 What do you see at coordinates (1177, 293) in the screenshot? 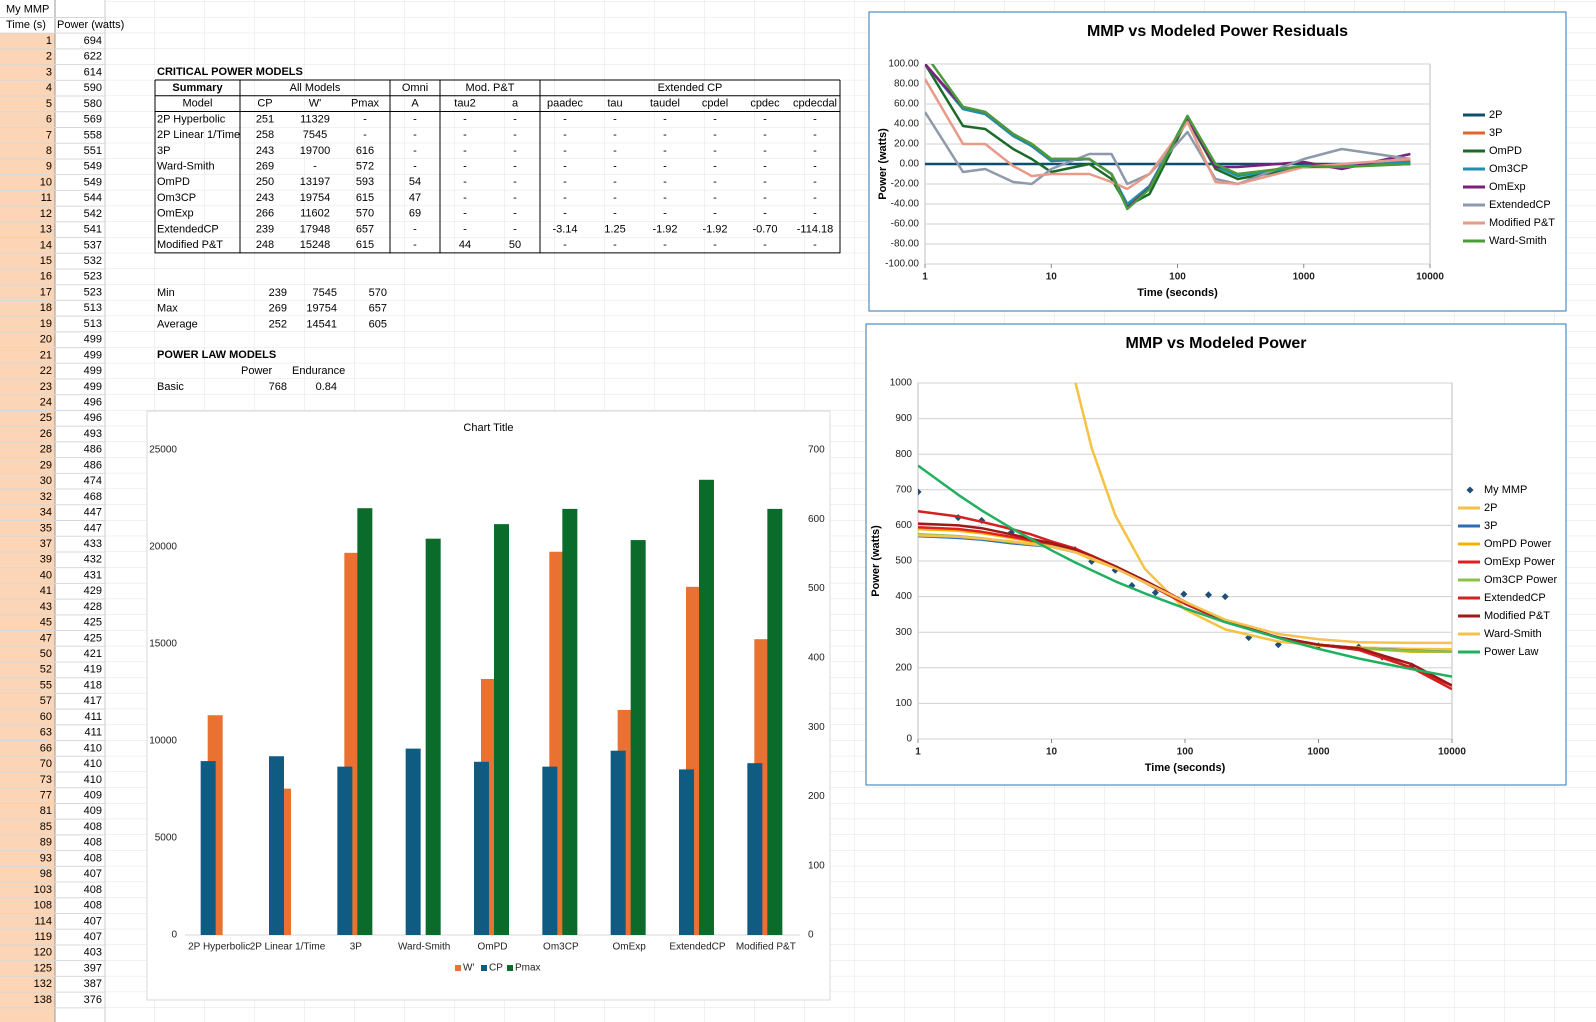
I see `x-axis-title: Time (seconds)` at bounding box center [1177, 293].